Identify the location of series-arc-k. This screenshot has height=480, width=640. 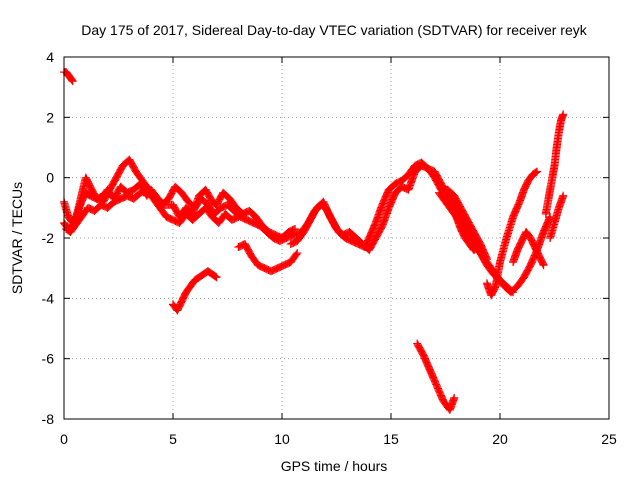
(512, 233).